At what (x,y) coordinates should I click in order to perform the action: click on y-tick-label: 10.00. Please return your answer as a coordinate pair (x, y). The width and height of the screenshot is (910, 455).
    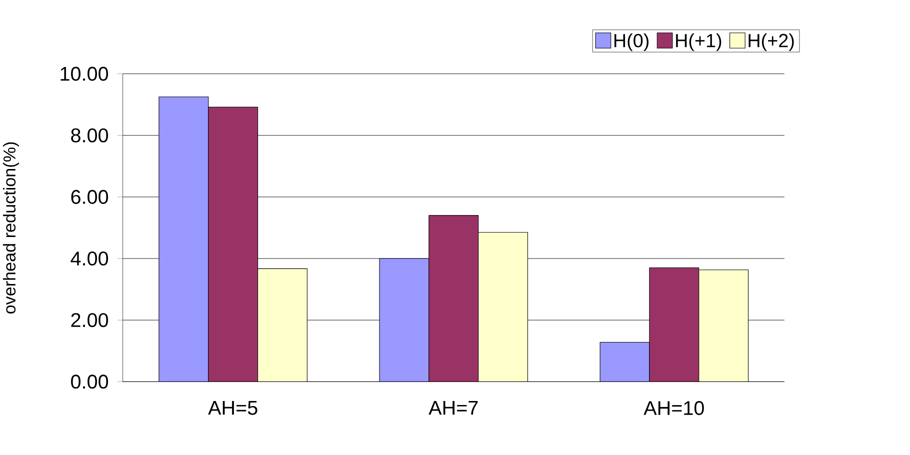
    Looking at the image, I should click on (84, 73).